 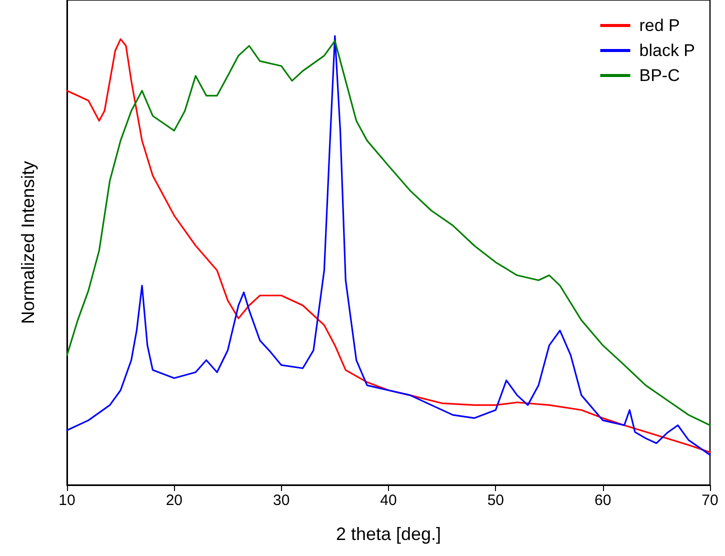 What do you see at coordinates (495, 500) in the screenshot?
I see `x-tick-label: 50` at bounding box center [495, 500].